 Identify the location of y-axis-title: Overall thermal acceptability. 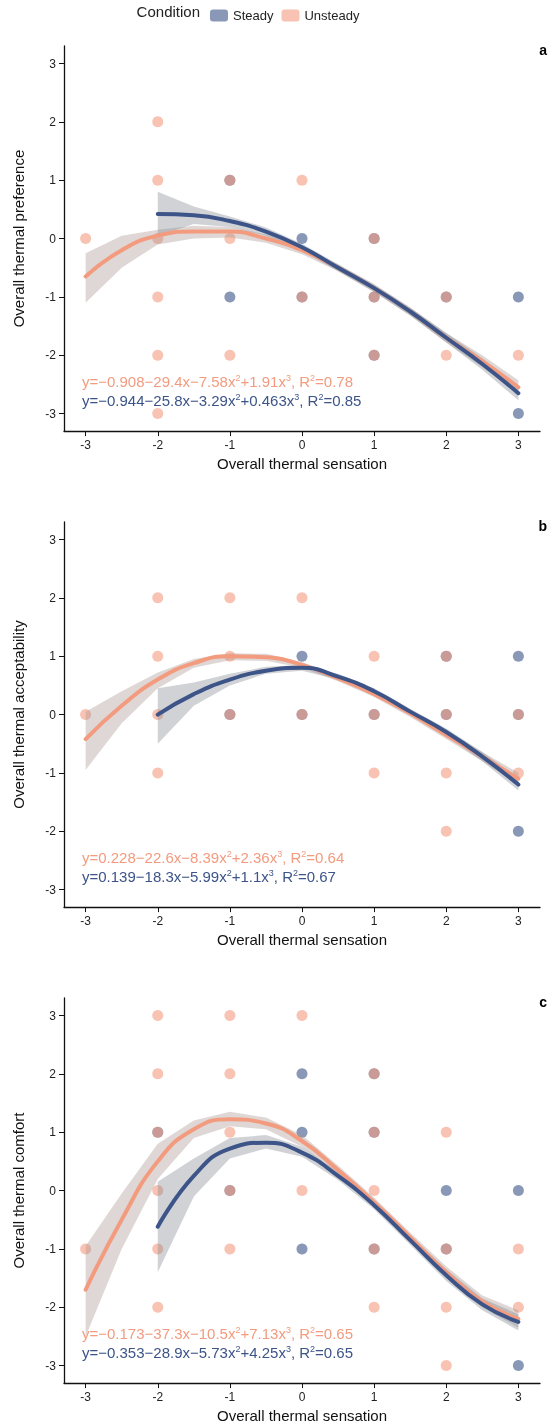
(18, 714).